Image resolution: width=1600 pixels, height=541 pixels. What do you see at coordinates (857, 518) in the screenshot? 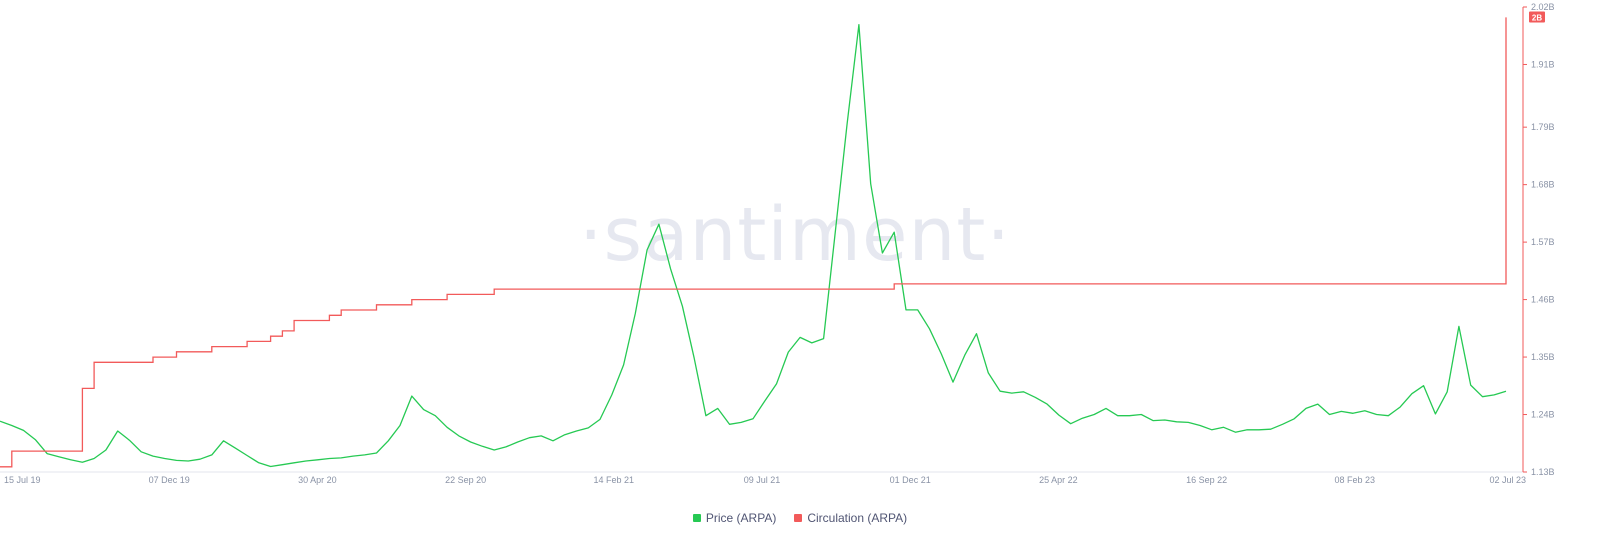
I see `legend-label-circulation: Circulation (ARPA)` at bounding box center [857, 518].